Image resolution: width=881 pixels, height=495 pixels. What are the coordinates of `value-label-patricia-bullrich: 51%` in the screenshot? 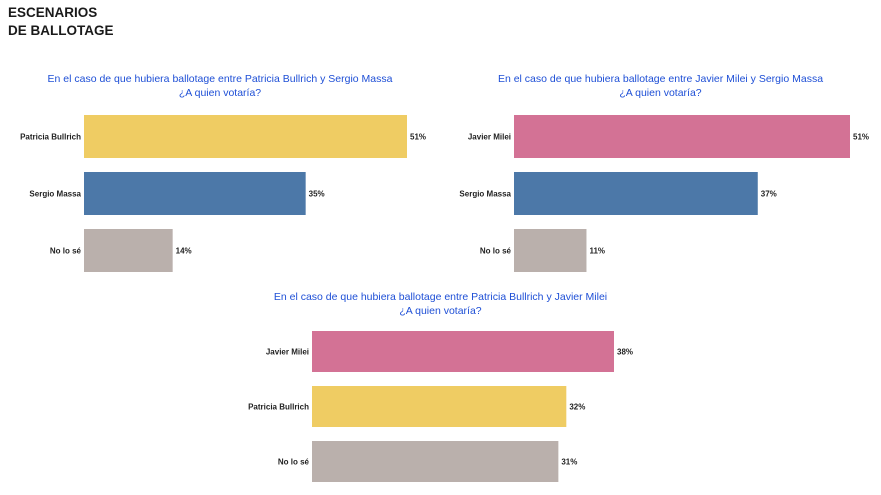 It's located at (418, 137).